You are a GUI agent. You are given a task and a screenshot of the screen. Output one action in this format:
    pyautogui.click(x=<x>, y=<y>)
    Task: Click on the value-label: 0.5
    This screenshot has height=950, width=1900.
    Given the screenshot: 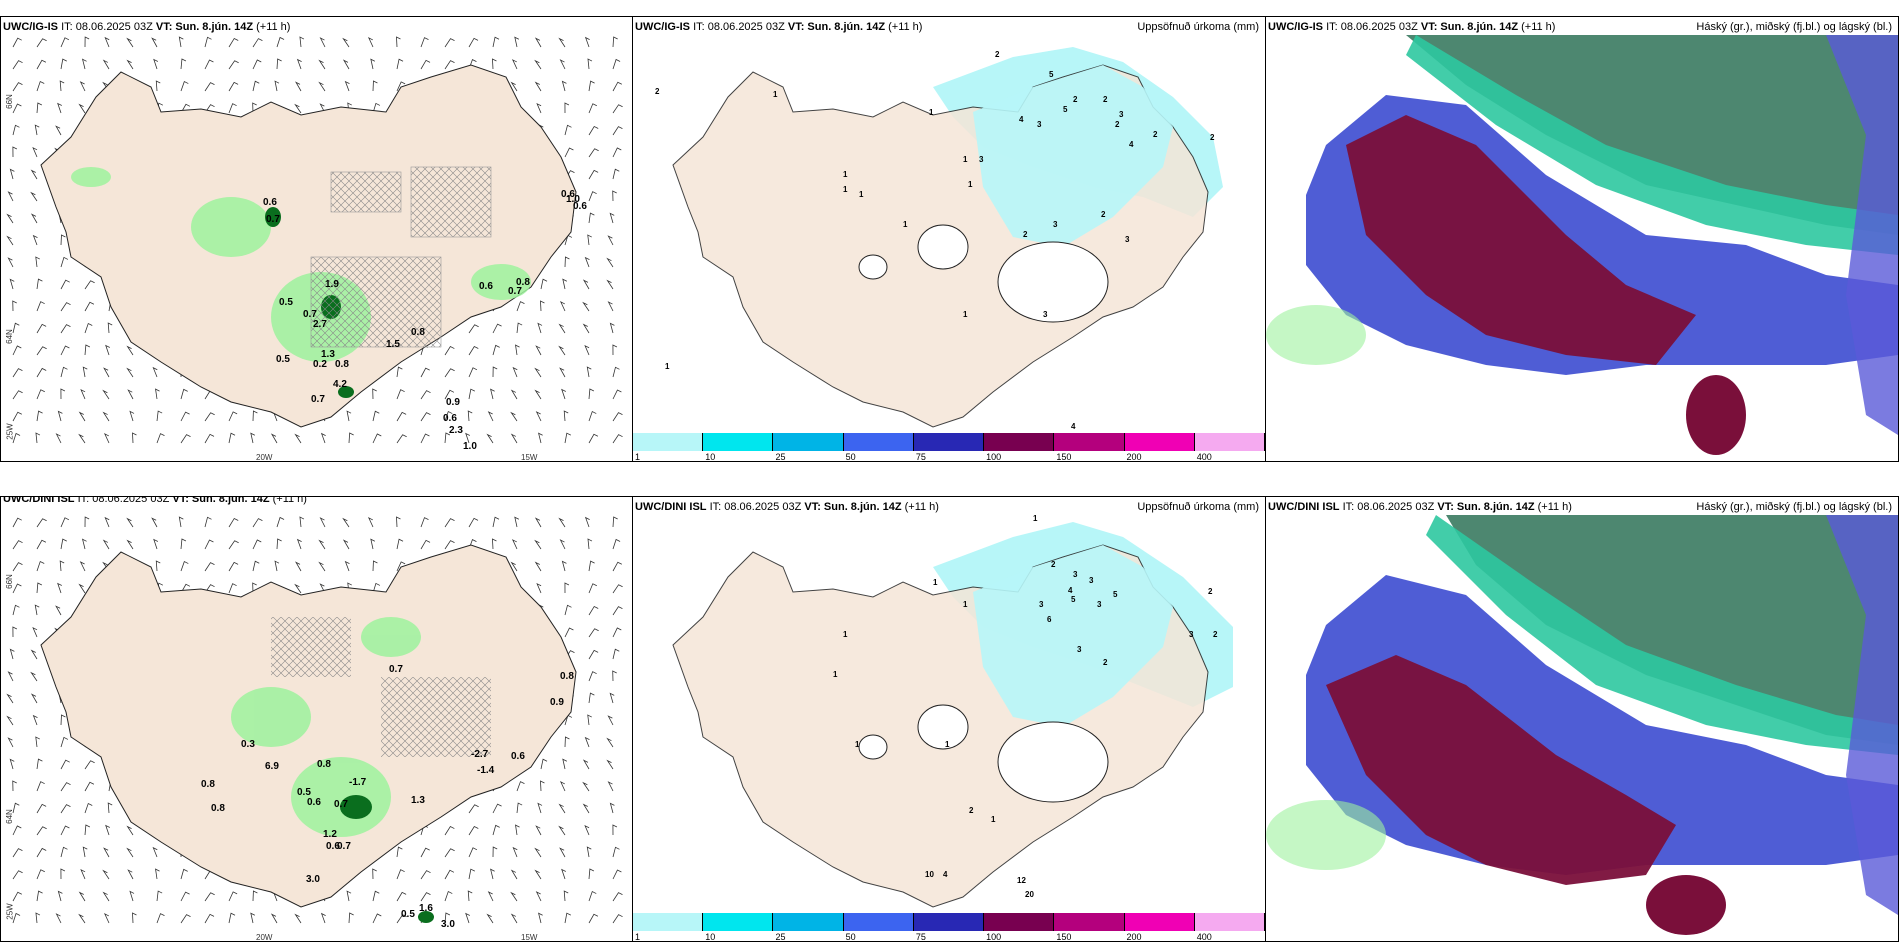 What is the action you would take?
    pyautogui.click(x=304, y=792)
    